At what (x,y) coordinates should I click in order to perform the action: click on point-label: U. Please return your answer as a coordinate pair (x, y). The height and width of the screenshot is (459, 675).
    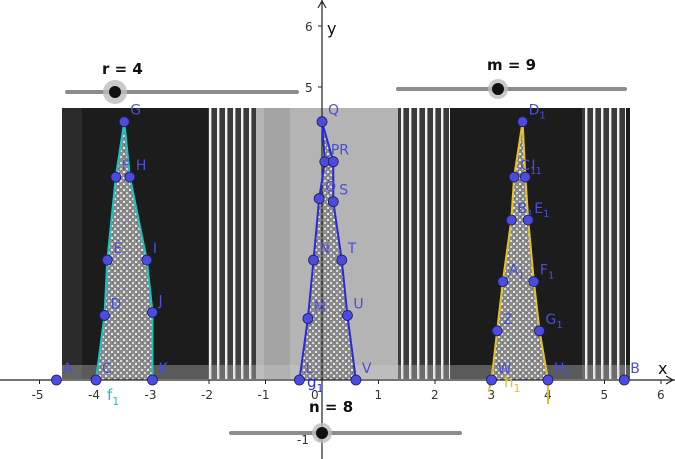
    Looking at the image, I should click on (358, 304).